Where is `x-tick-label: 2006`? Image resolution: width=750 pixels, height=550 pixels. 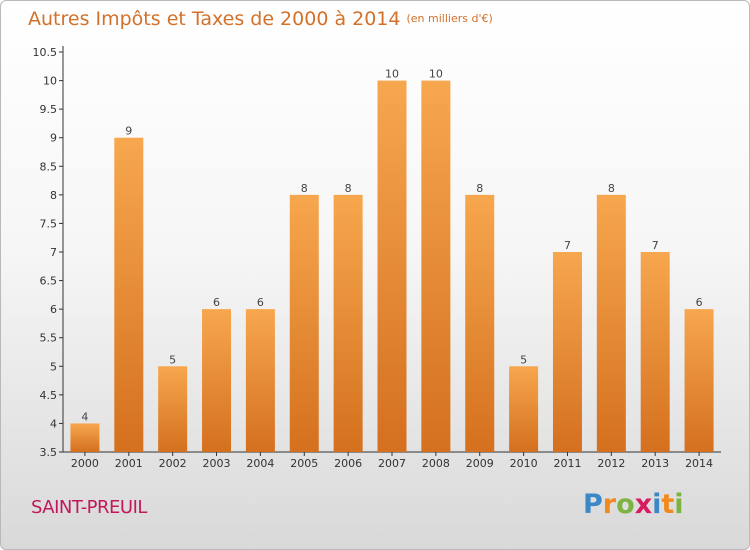 x-tick-label: 2006 is located at coordinates (348, 463).